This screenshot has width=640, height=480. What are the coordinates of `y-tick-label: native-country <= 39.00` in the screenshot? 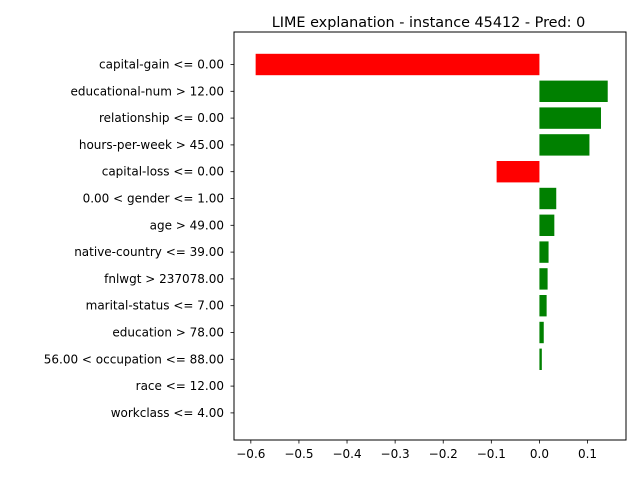 It's located at (149, 252).